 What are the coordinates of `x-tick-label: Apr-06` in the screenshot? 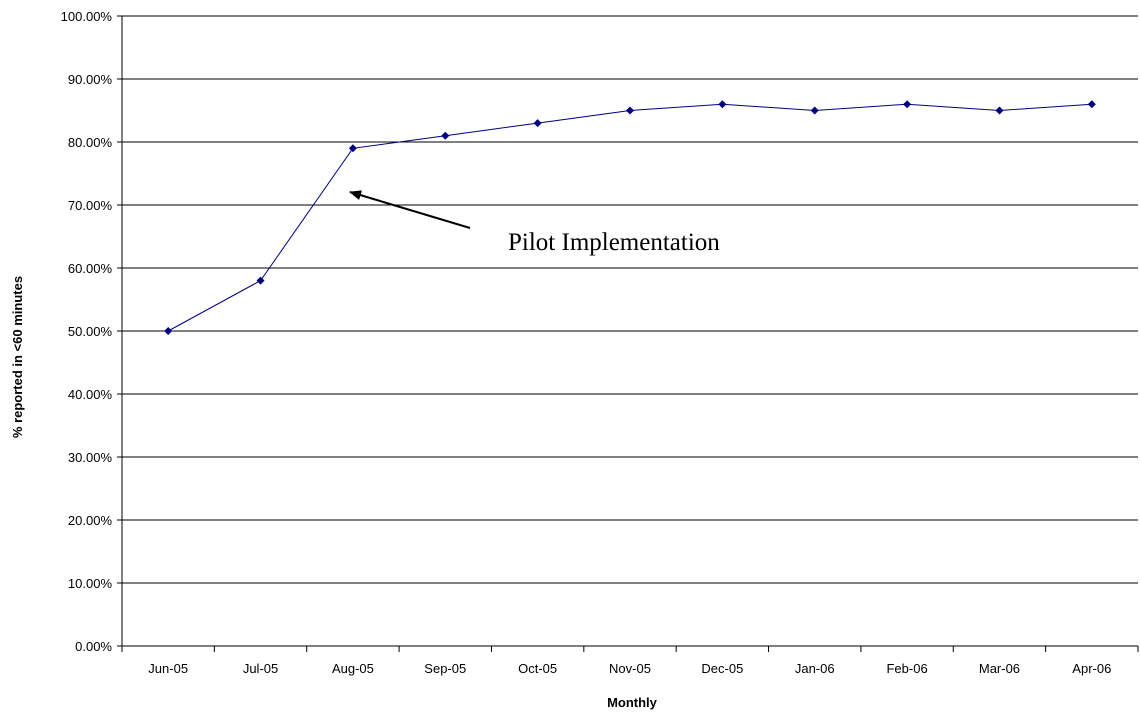 It's located at (1091, 668).